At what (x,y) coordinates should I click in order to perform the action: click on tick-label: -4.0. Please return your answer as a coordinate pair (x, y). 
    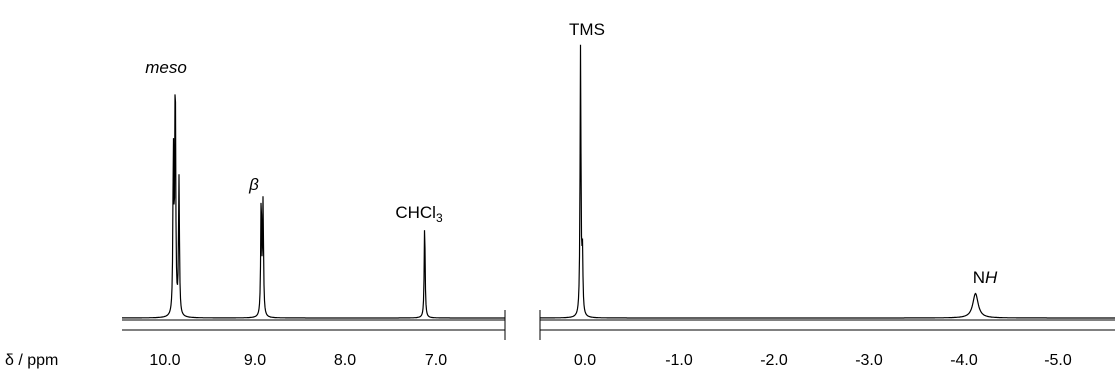
    Looking at the image, I should click on (964, 360).